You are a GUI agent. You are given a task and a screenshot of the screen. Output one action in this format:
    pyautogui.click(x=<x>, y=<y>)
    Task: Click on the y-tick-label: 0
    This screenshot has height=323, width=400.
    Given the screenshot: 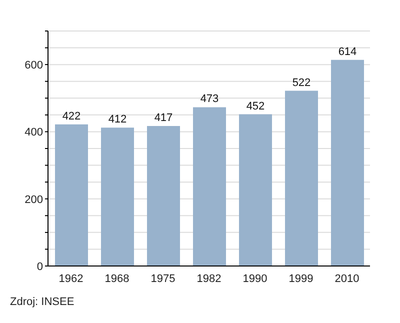 What is the action you would take?
    pyautogui.click(x=39, y=266)
    